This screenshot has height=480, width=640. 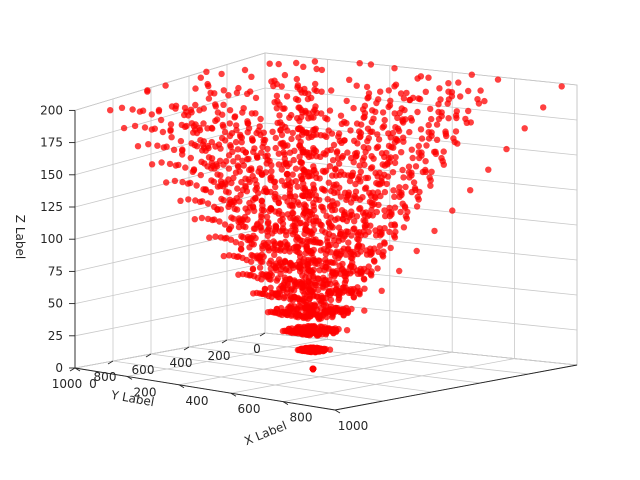 I want to click on data-point-2029, so click(x=298, y=299).